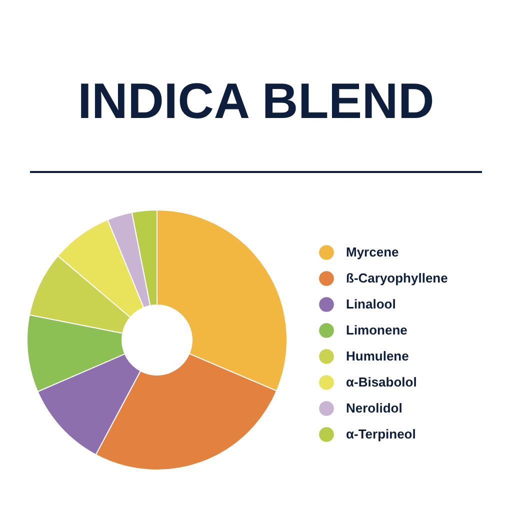 The image size is (512, 512). What do you see at coordinates (256, 101) in the screenshot?
I see `chart-title: INDICA BLEND` at bounding box center [256, 101].